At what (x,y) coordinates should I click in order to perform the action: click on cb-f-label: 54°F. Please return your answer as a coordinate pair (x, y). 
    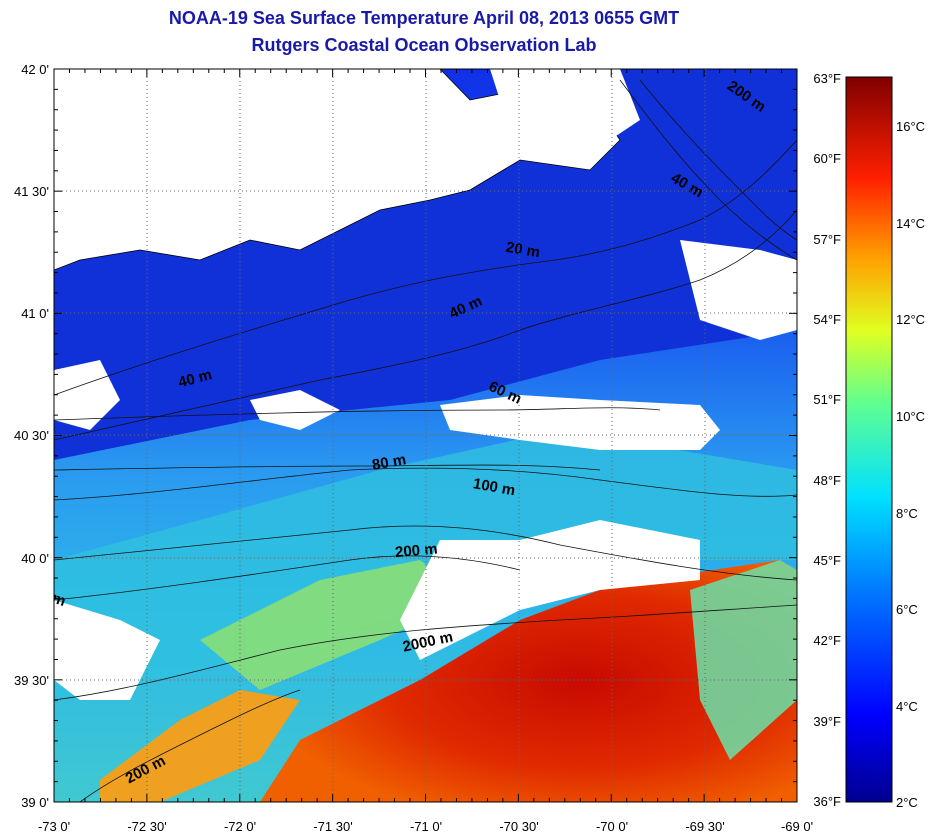
    Looking at the image, I should click on (827, 319).